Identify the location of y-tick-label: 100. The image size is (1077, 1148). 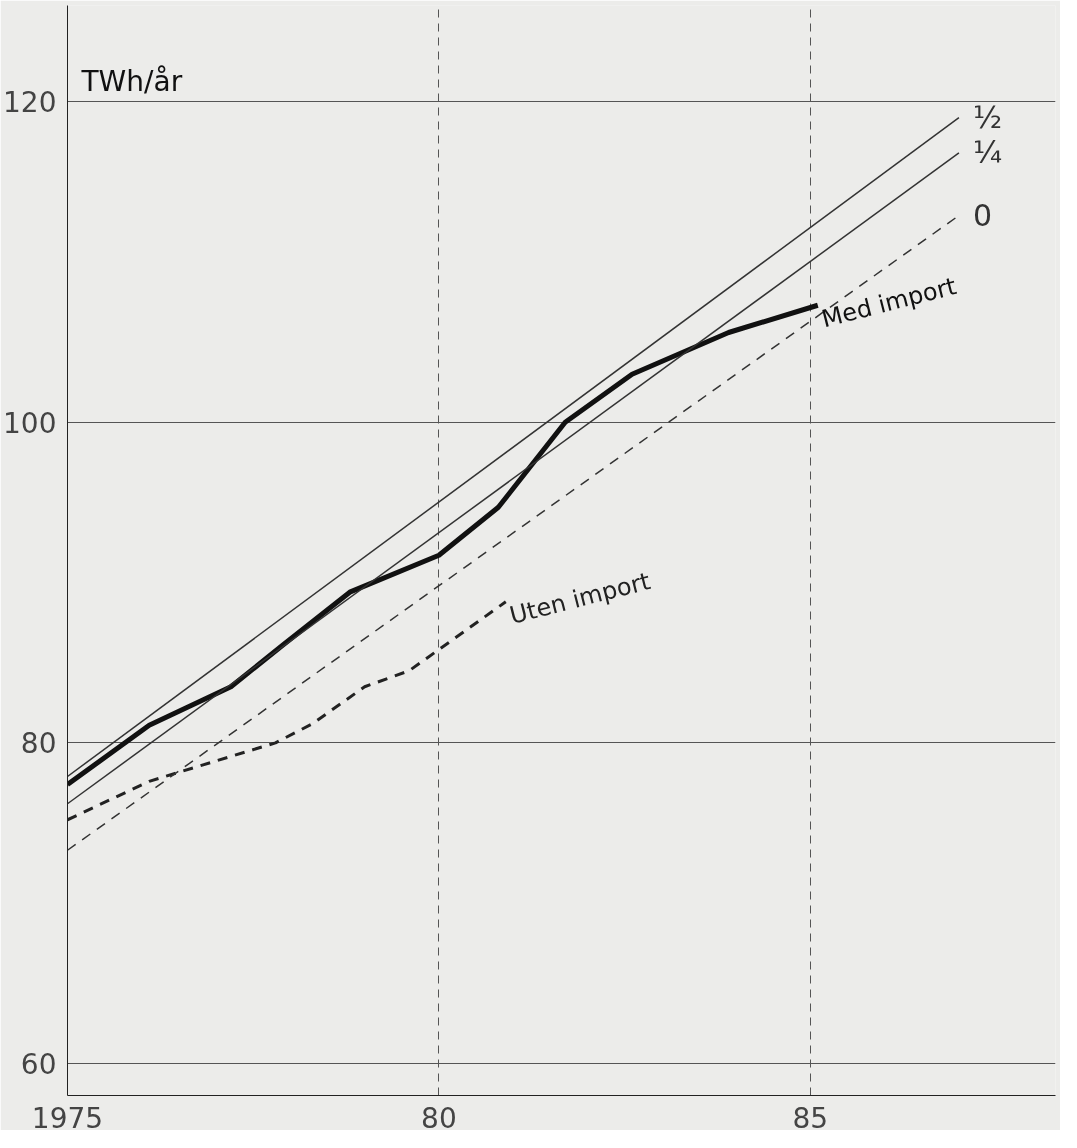
(30, 423).